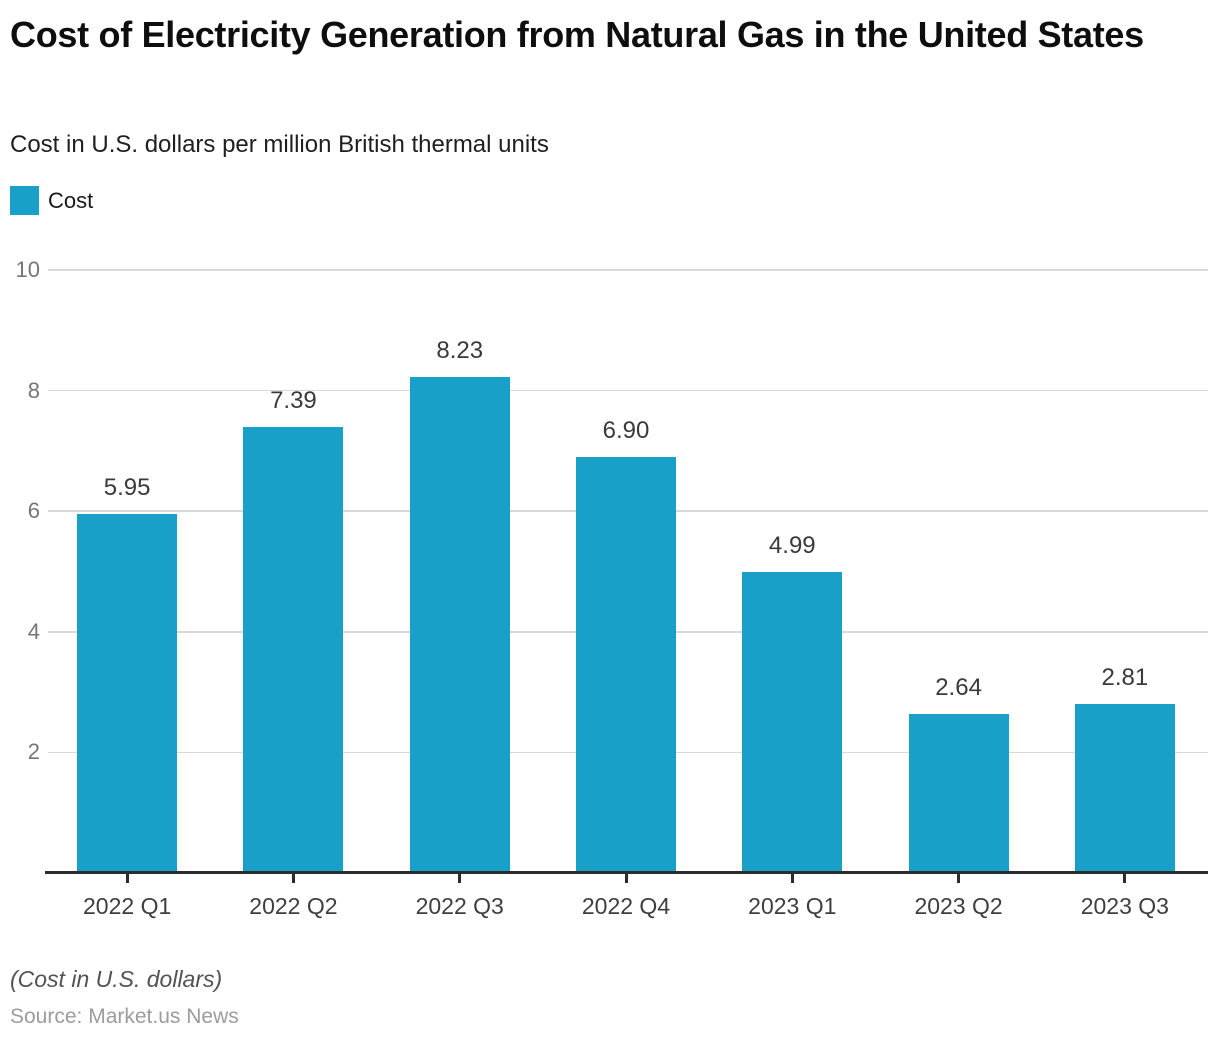  What do you see at coordinates (792, 906) in the screenshot?
I see `x-axis-category-label: 2023 Q1` at bounding box center [792, 906].